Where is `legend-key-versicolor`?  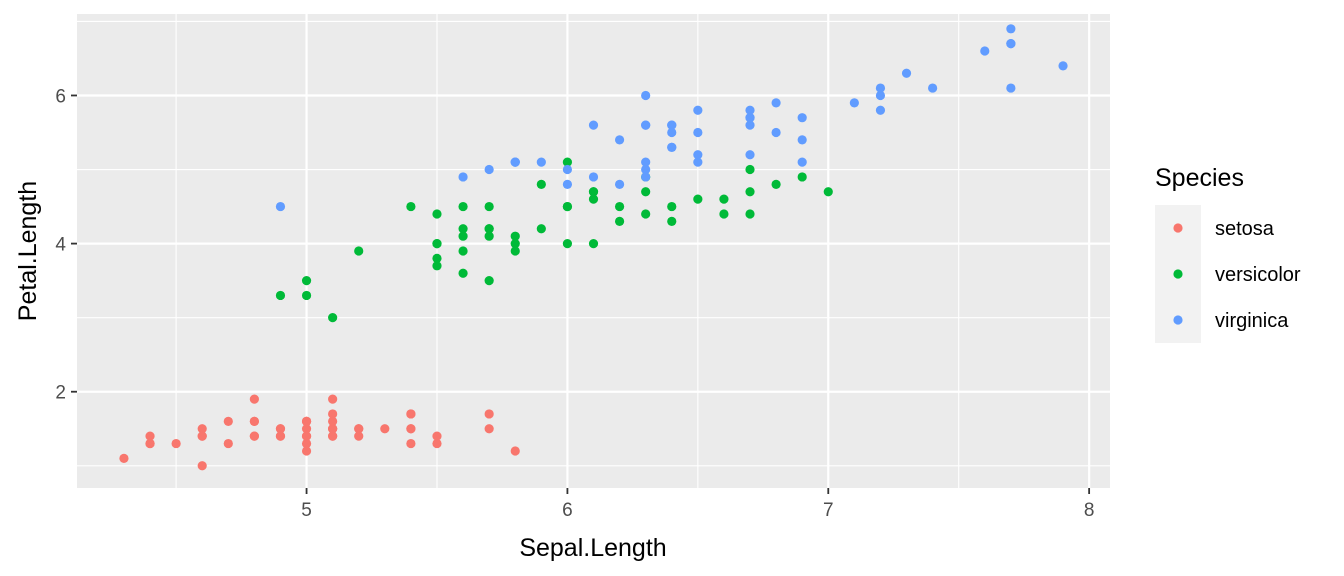
legend-key-versicolor is located at coordinates (1178, 274).